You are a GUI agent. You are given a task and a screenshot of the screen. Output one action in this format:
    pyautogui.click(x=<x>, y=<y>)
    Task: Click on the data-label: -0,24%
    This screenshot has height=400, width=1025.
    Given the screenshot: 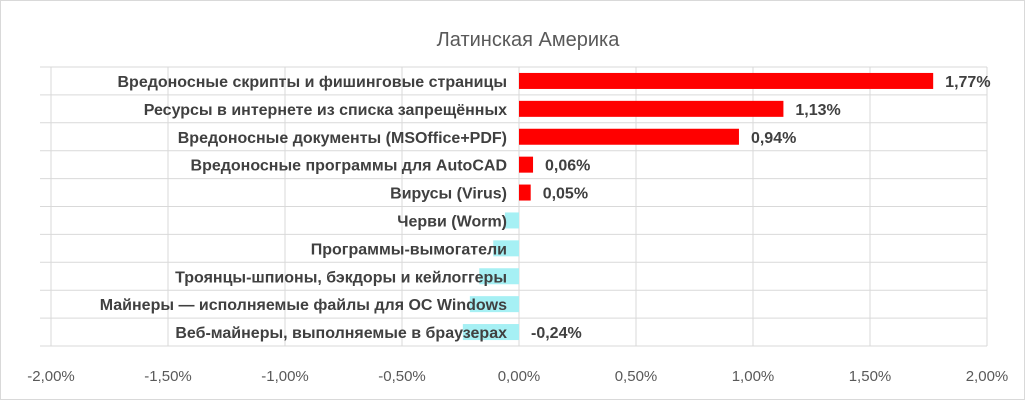 What is the action you would take?
    pyautogui.click(x=556, y=333)
    